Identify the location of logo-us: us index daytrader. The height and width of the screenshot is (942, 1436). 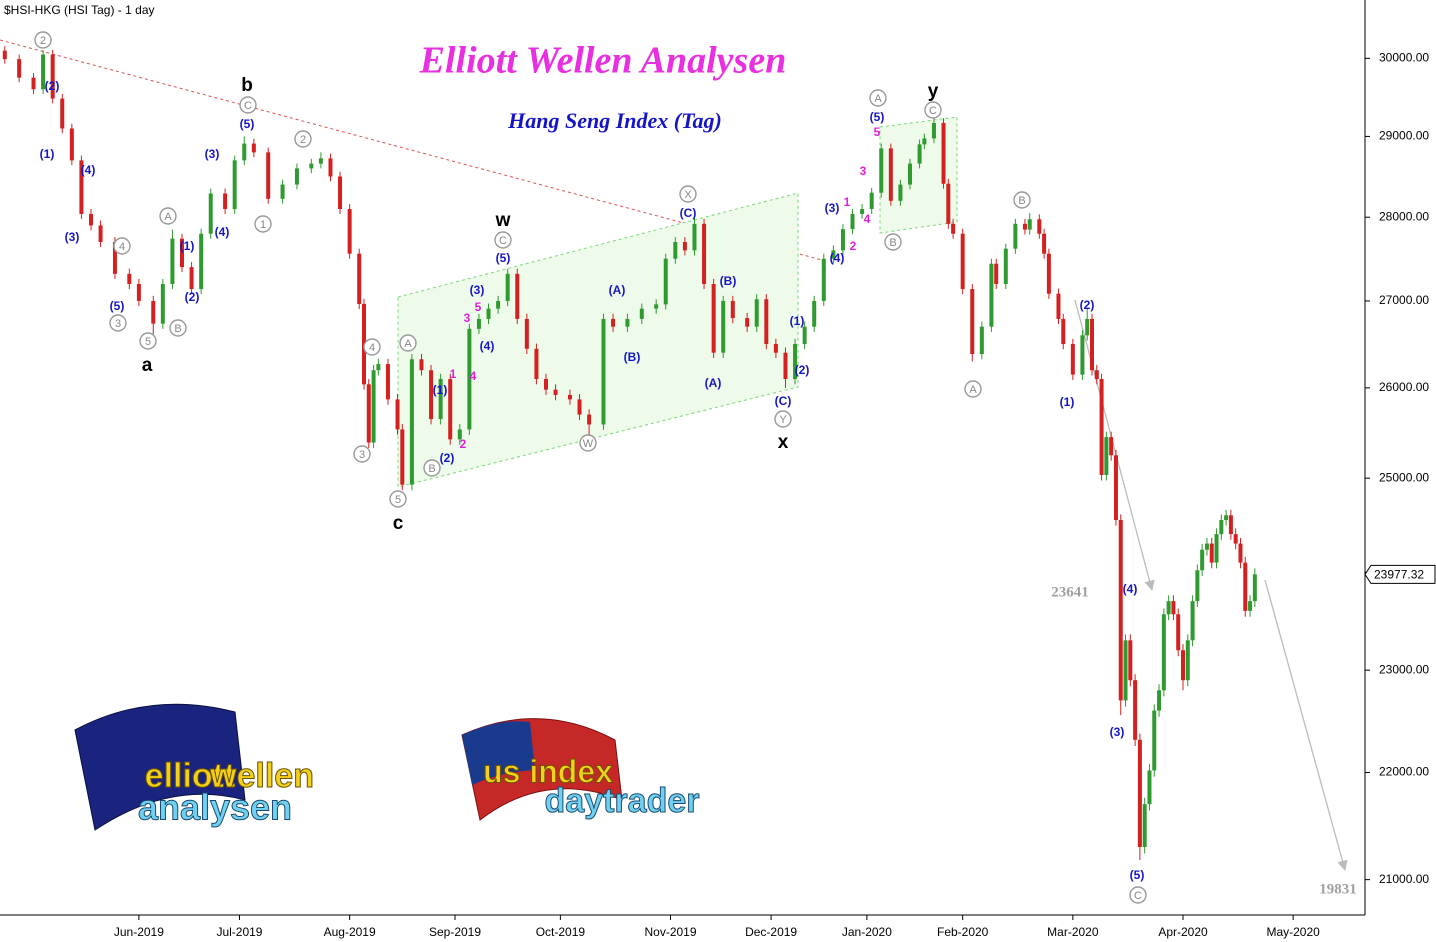
(580, 769).